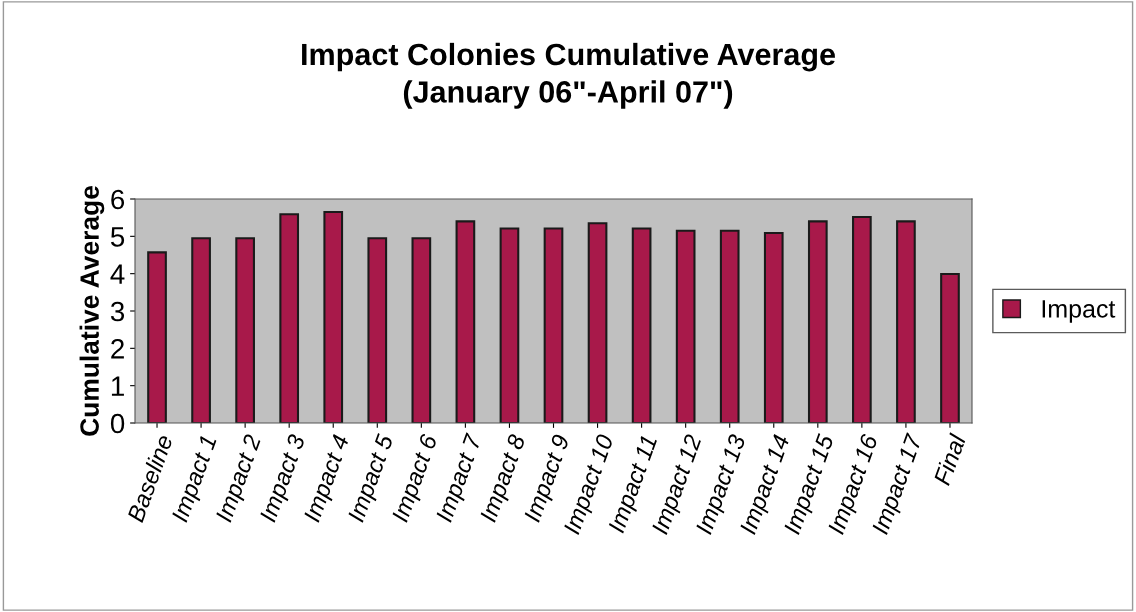  I want to click on y-tick-label: 2, so click(117, 349).